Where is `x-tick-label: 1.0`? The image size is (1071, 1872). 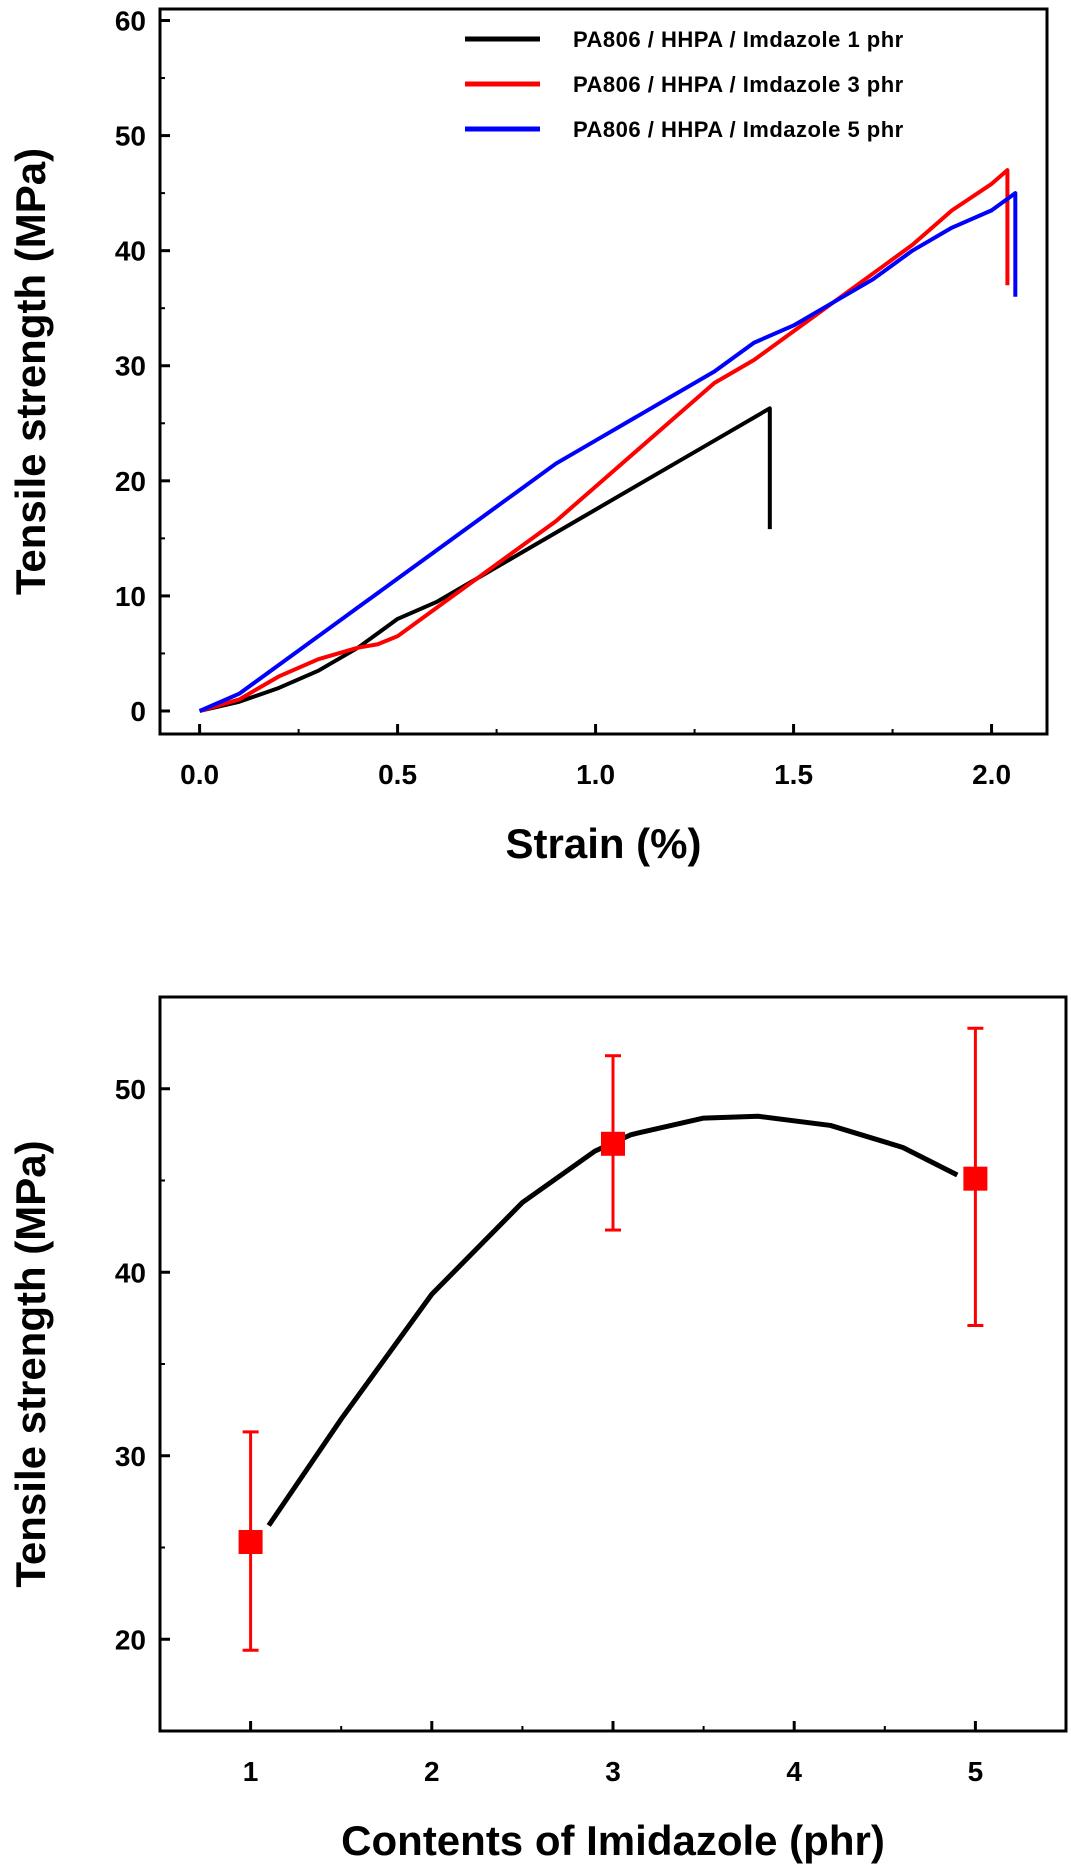 x-tick-label: 1.0 is located at coordinates (595, 774).